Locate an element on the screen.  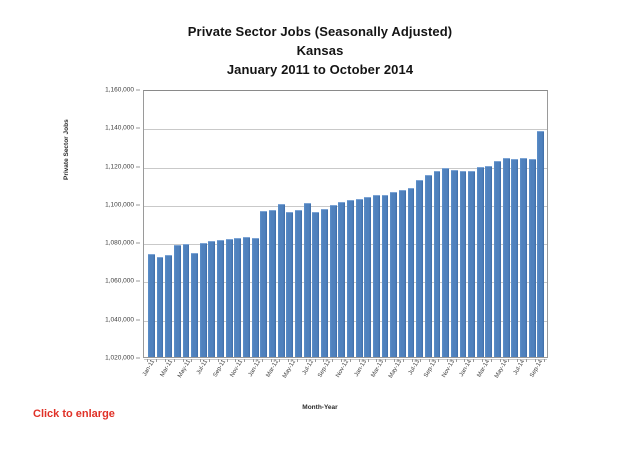
click-to-enlarge-link: Click to enlarge is located at coordinates (74, 414).